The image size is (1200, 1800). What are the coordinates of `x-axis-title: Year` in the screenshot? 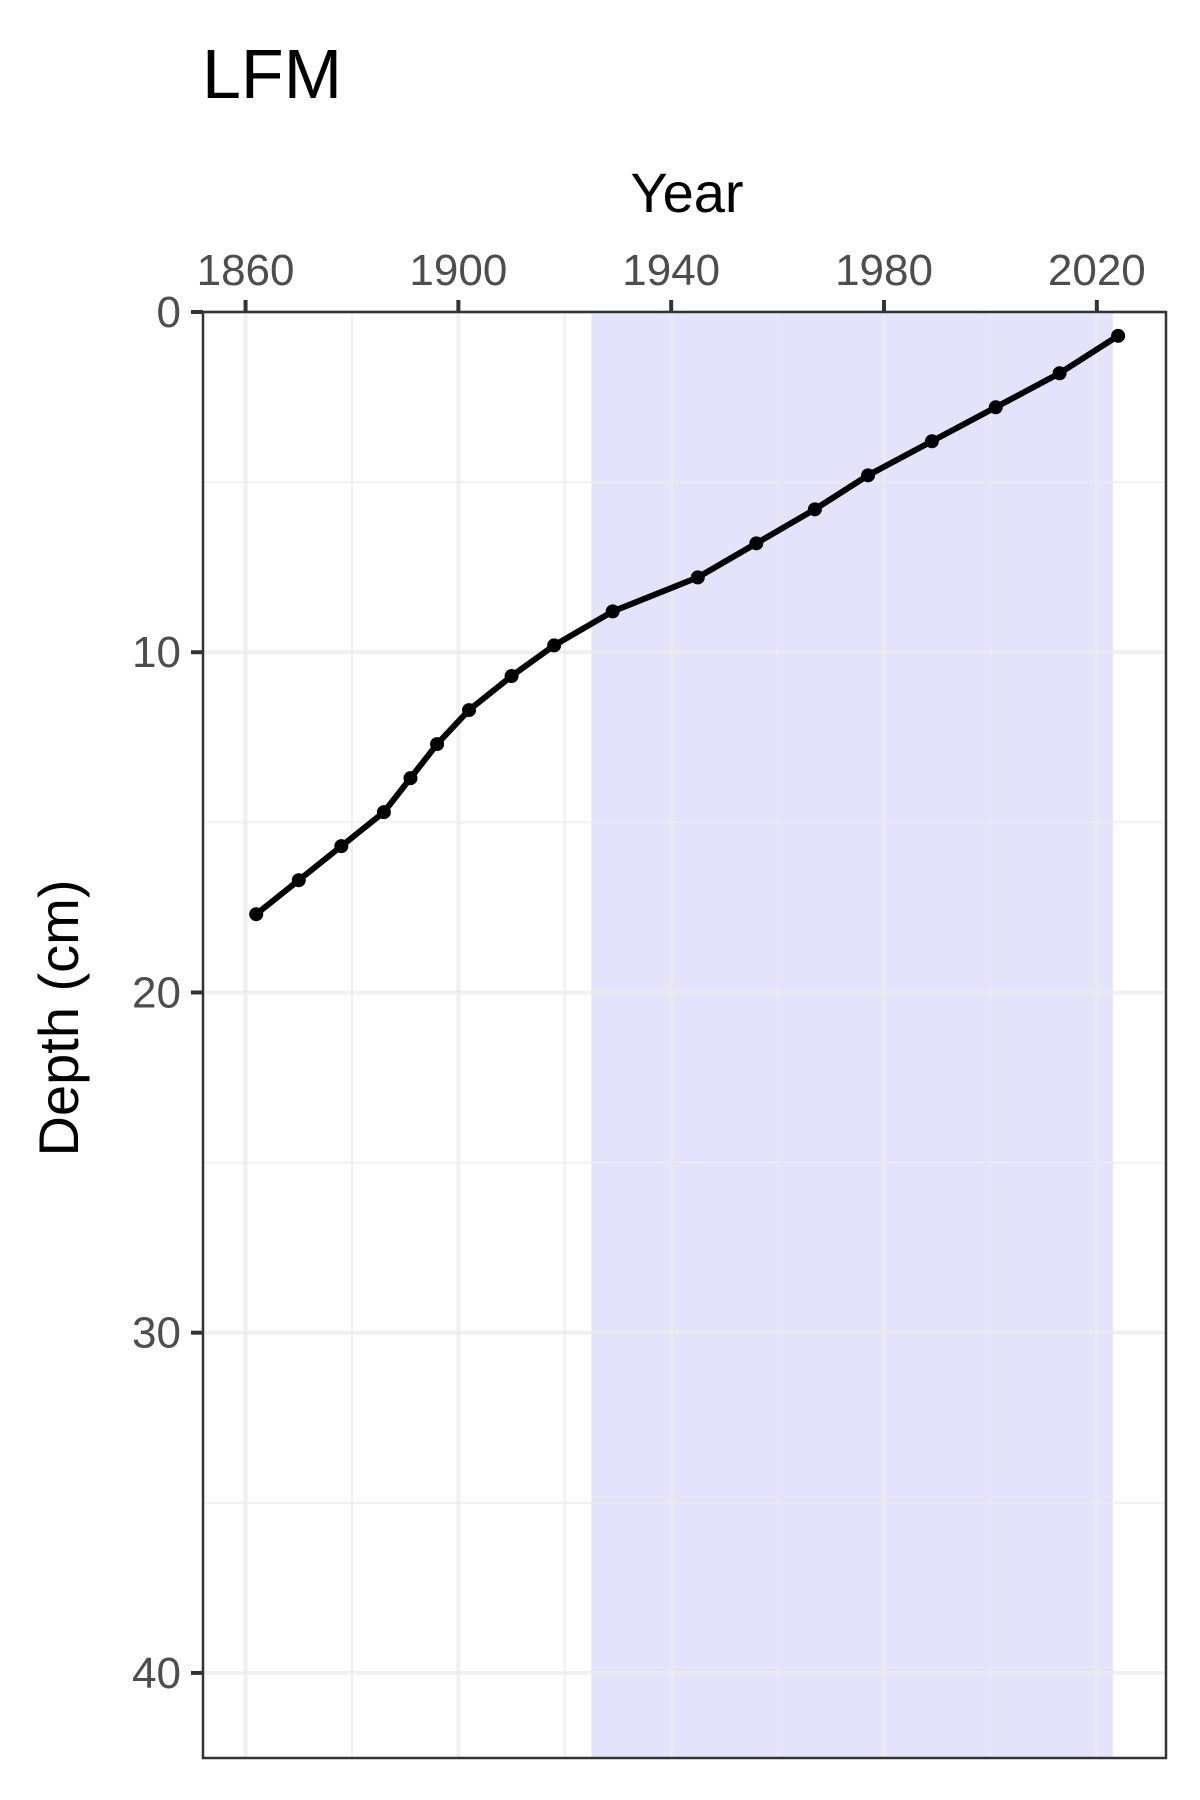 It's located at (686, 192).